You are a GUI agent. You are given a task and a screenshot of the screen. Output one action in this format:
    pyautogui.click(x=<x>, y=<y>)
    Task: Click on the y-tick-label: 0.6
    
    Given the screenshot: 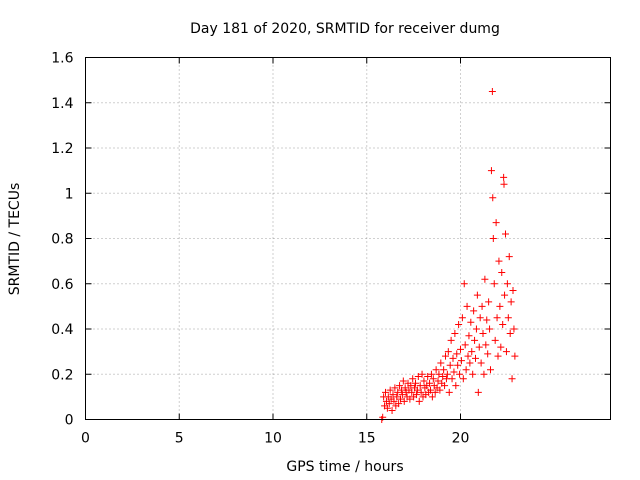 What is the action you would take?
    pyautogui.click(x=62, y=285)
    